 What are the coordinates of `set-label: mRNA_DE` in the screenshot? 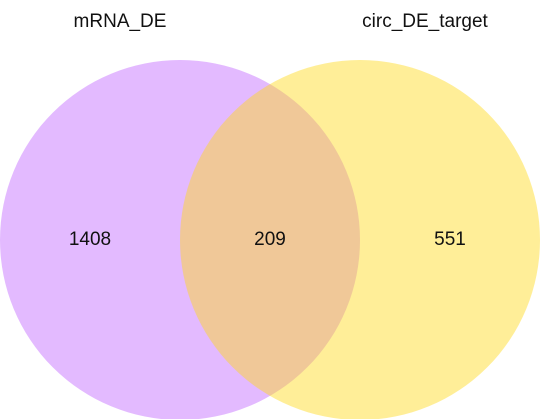 It's located at (120, 21).